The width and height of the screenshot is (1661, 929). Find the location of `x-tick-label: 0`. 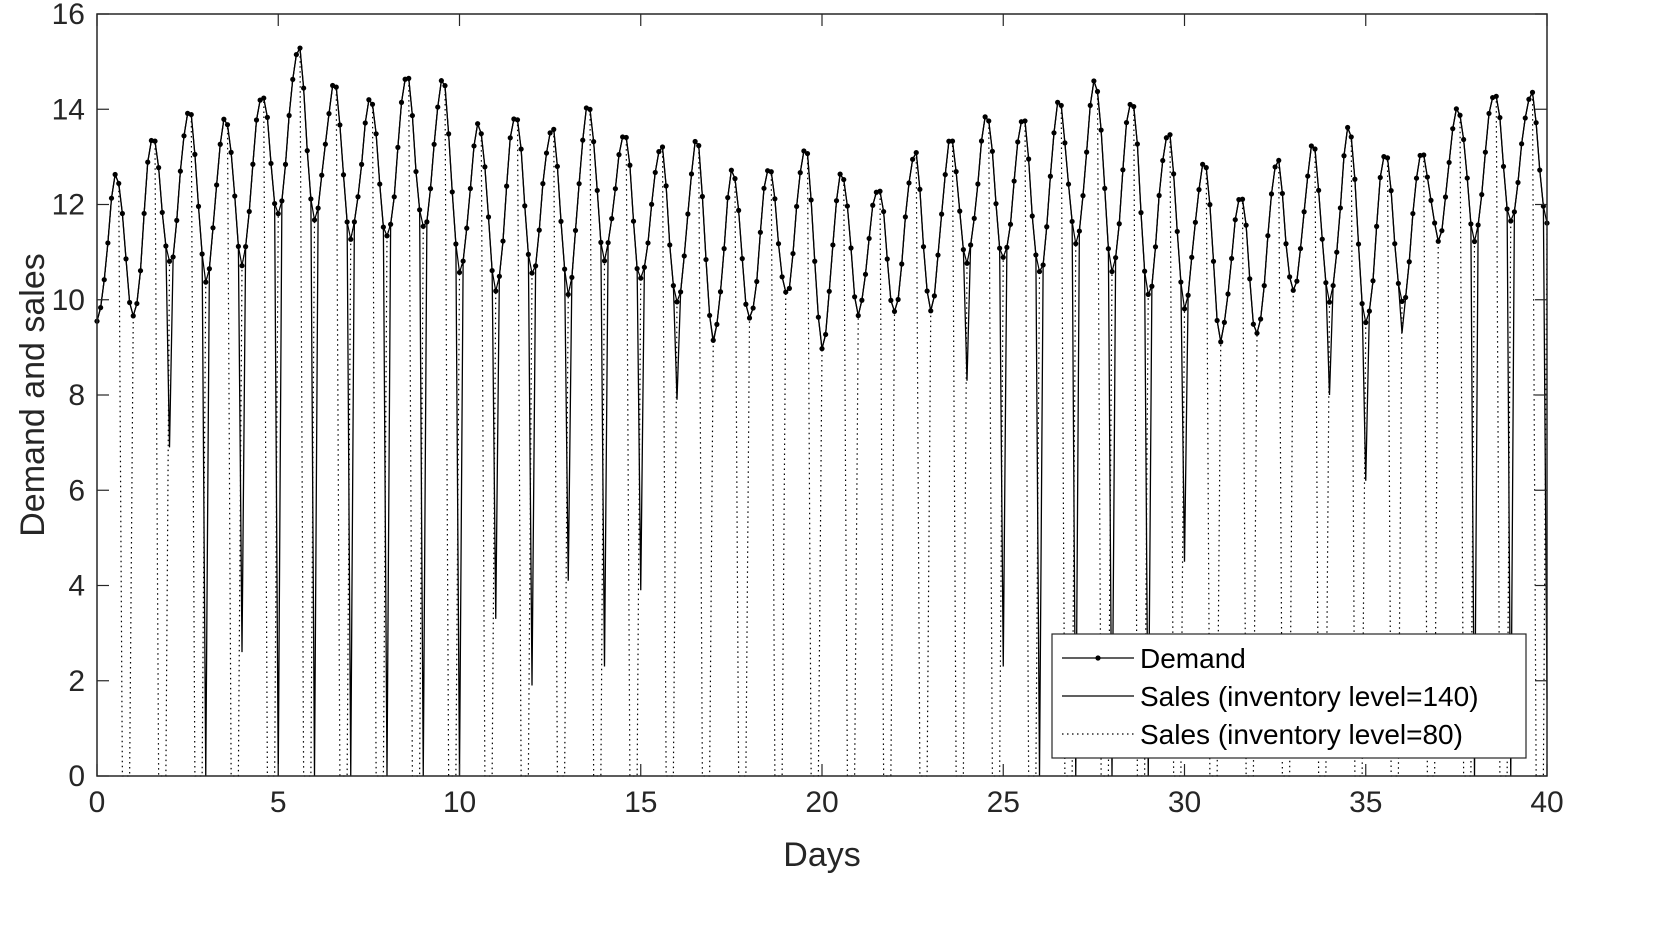

x-tick-label: 0 is located at coordinates (97, 802).